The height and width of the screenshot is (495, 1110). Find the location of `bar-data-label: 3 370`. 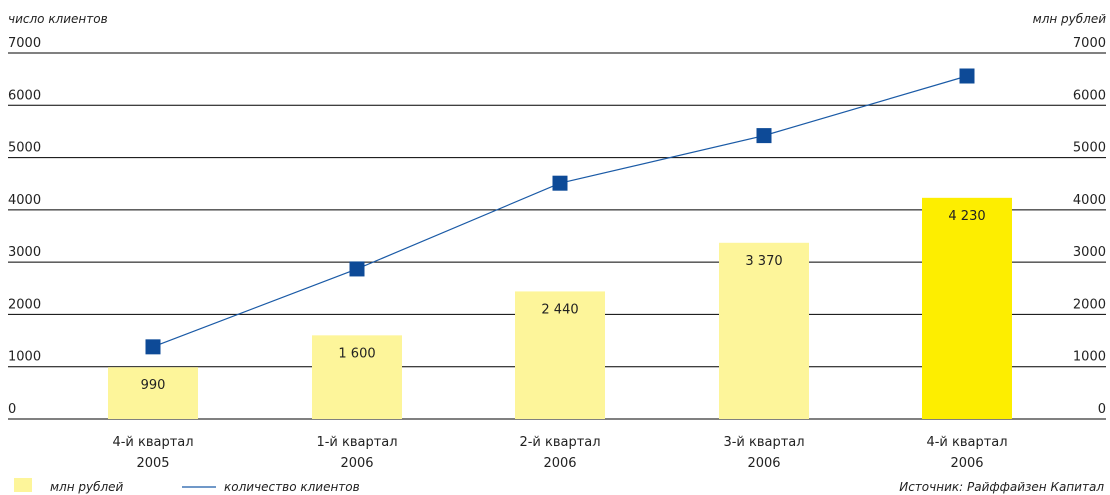

bar-data-label: 3 370 is located at coordinates (763, 261).